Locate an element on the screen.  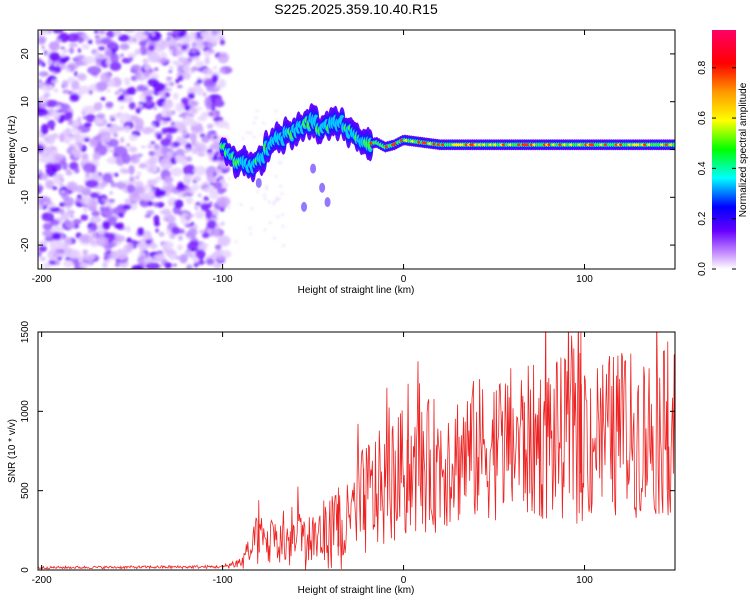
colorbar-ticks: 0.0 0.2 0.4 0.6 0.8 is located at coordinates (716, 168).